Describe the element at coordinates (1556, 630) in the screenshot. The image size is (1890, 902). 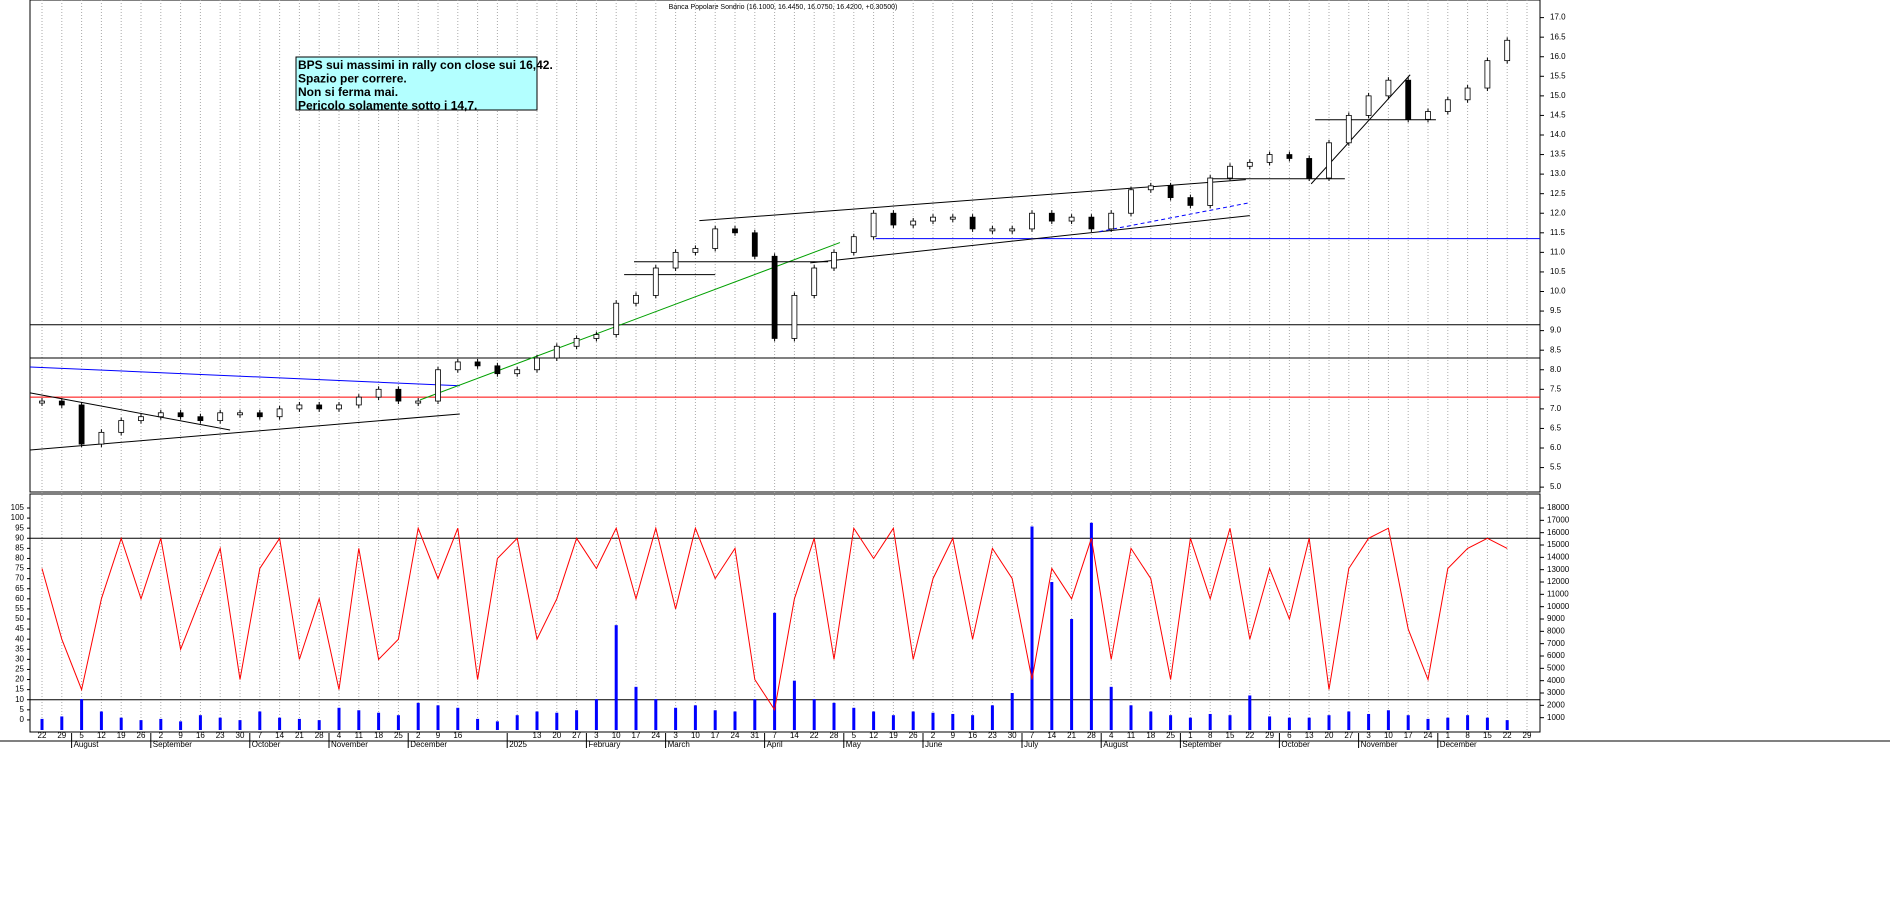
I see `y2-tick-label: 8000` at that location.